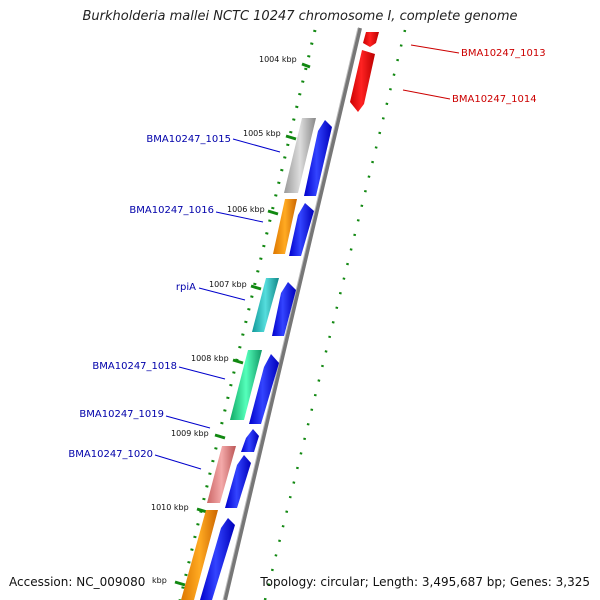  I want to click on gene-label-rpia: rpiA, so click(186, 287).